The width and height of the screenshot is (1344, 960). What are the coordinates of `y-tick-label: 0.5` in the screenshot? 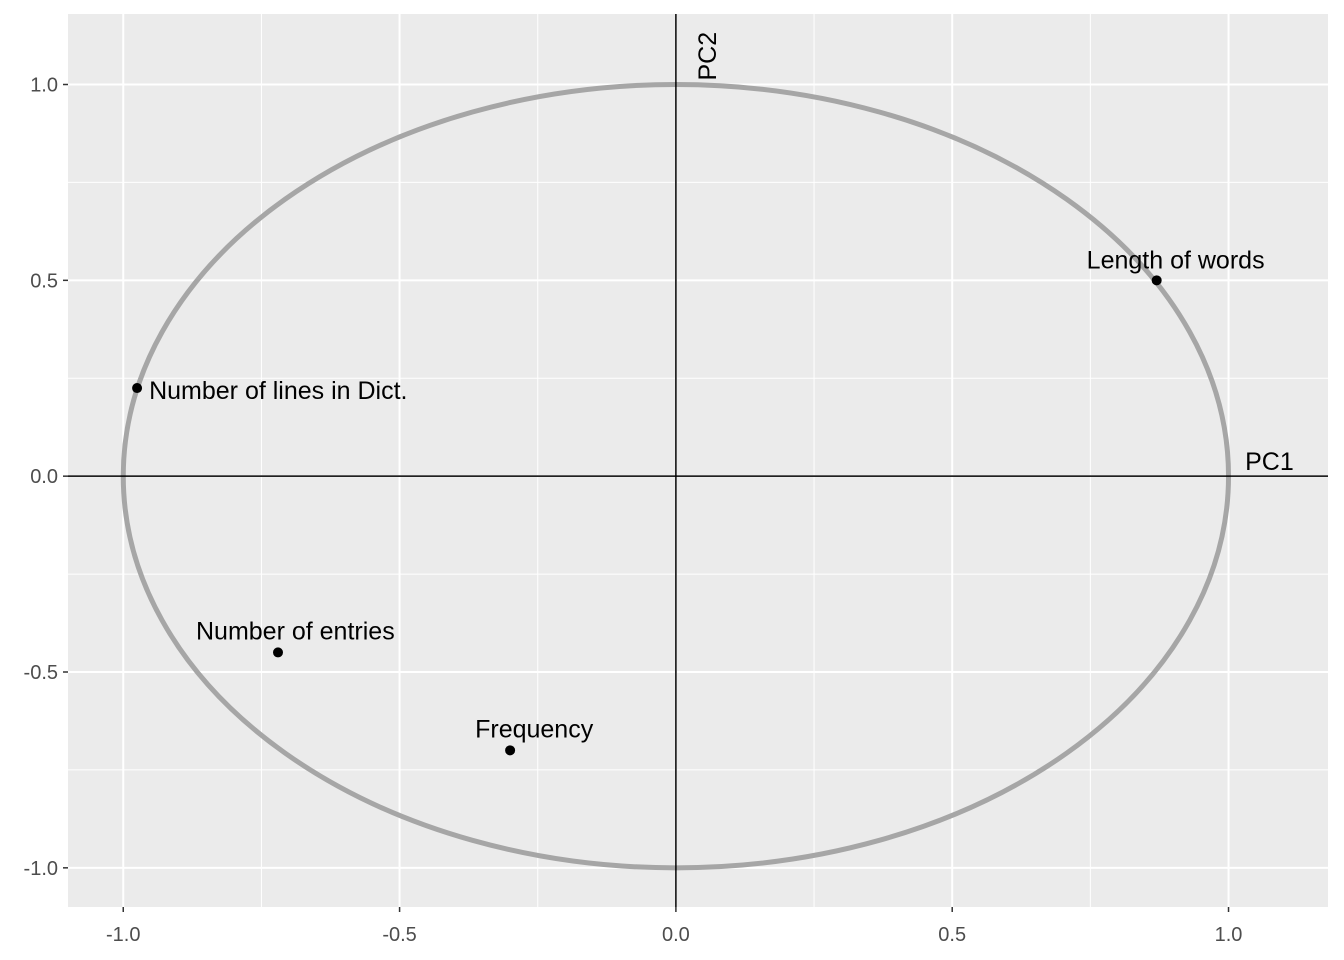 It's located at (44, 281).